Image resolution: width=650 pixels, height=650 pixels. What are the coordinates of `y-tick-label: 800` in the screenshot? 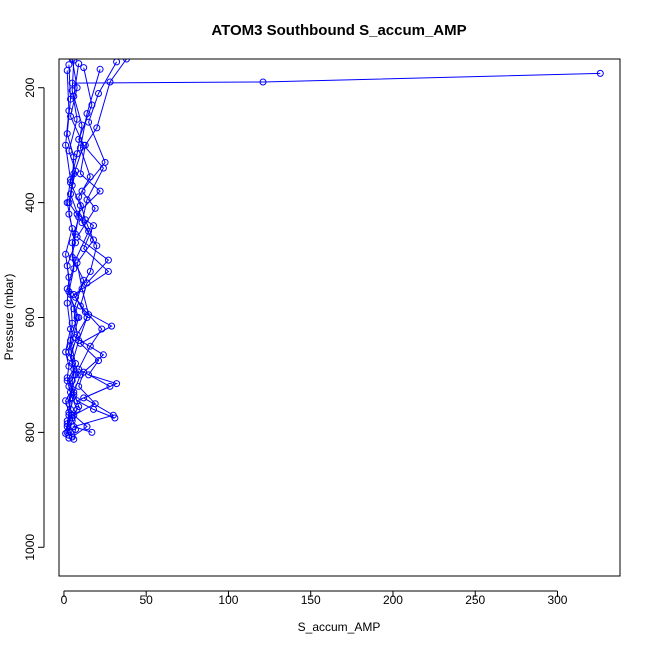 It's located at (30, 432).